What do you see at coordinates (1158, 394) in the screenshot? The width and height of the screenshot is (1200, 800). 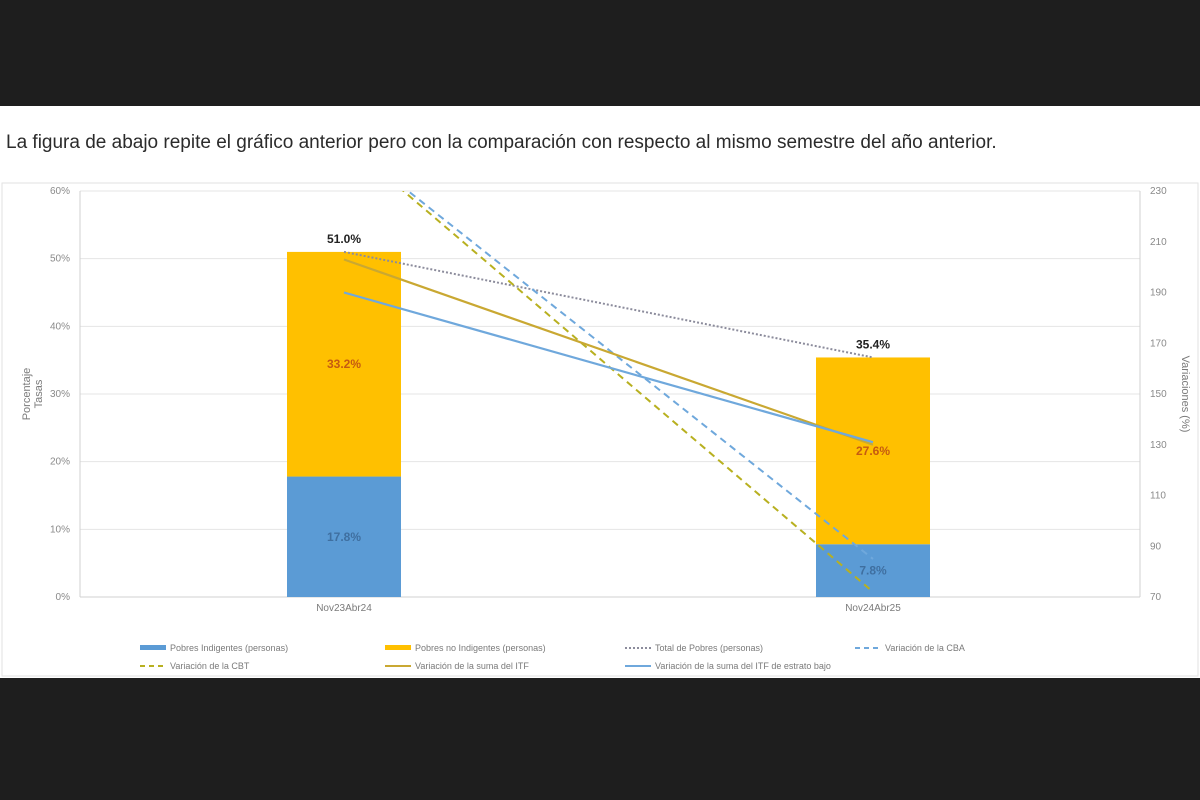 I see `y-right-tick-label: 150` at bounding box center [1158, 394].